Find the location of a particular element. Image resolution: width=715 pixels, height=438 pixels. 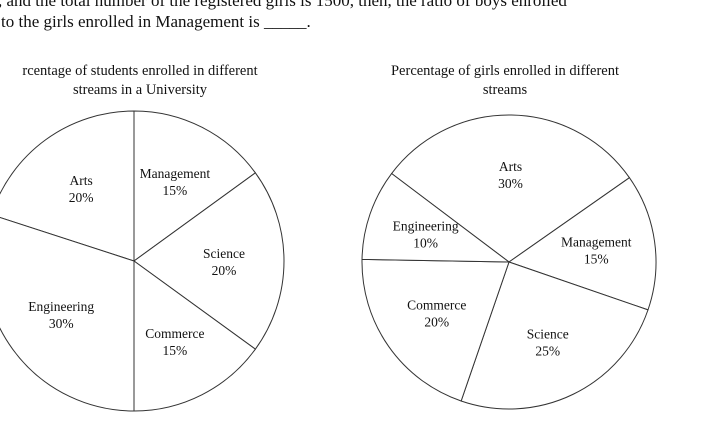

chart2-label-commerce: Commerce is located at coordinates (436, 305).